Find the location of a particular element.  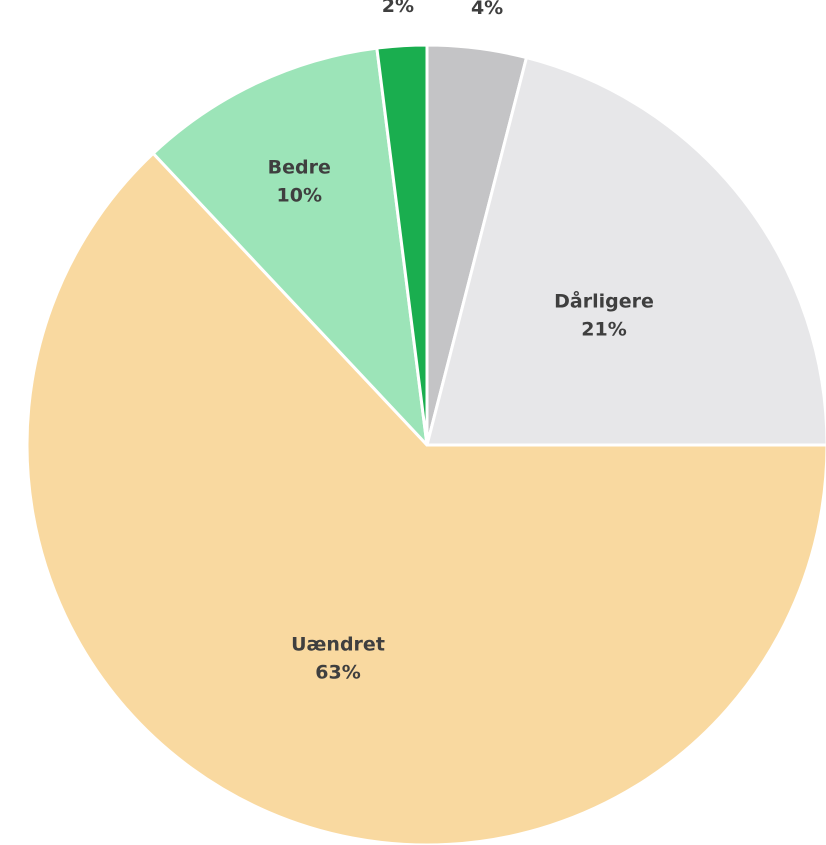

slice-value-label: 4% is located at coordinates (487, 9).